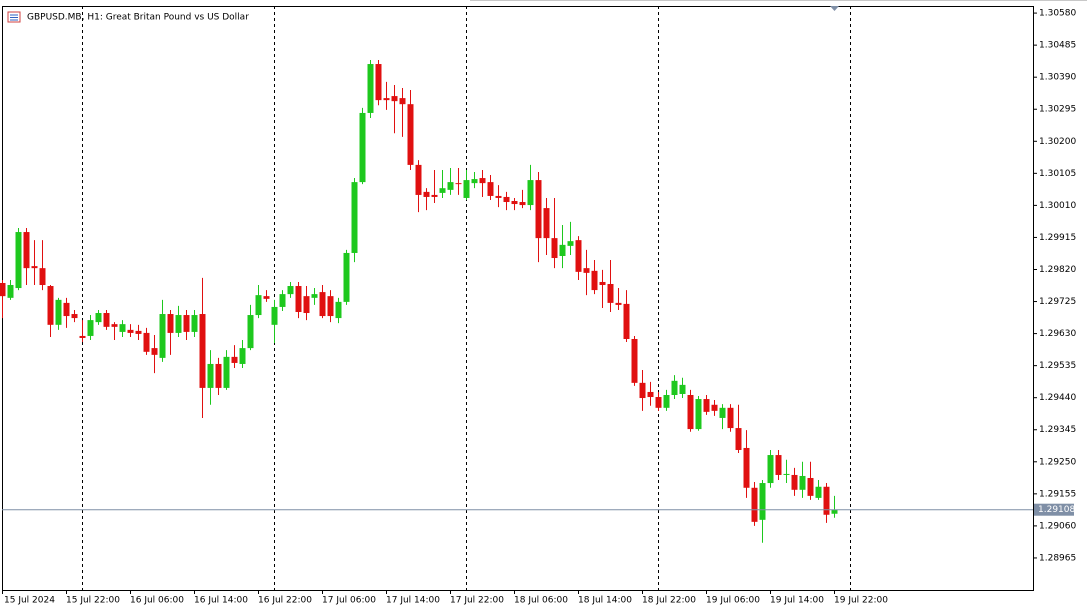 The height and width of the screenshot is (608, 1087). Describe the element at coordinates (1057, 558) in the screenshot. I see `y-tick-label: 1.28965` at that location.